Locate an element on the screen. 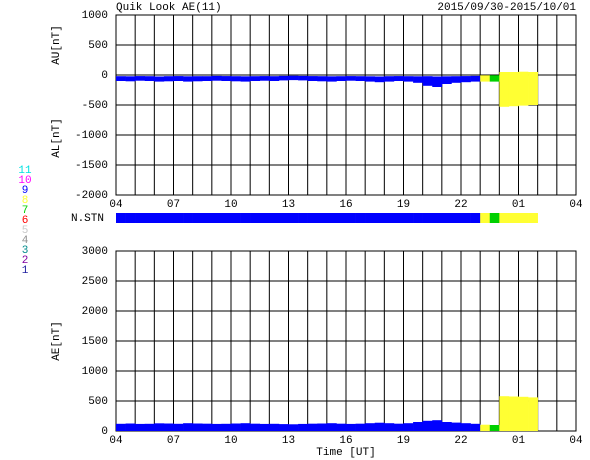 The image size is (590, 460). legend-entry: 10 is located at coordinates (24, 181).